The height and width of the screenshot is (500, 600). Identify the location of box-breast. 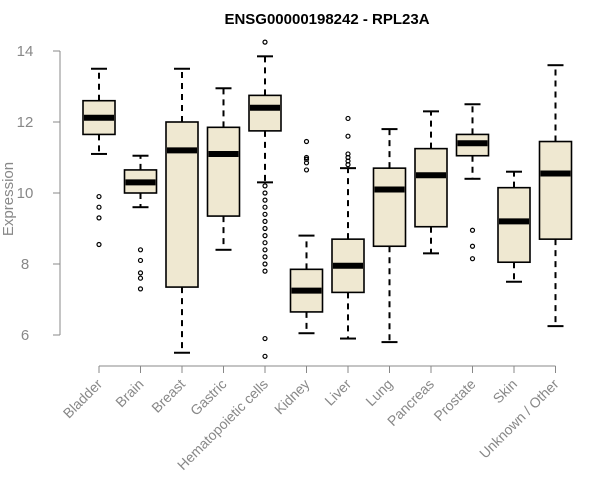
(182, 210).